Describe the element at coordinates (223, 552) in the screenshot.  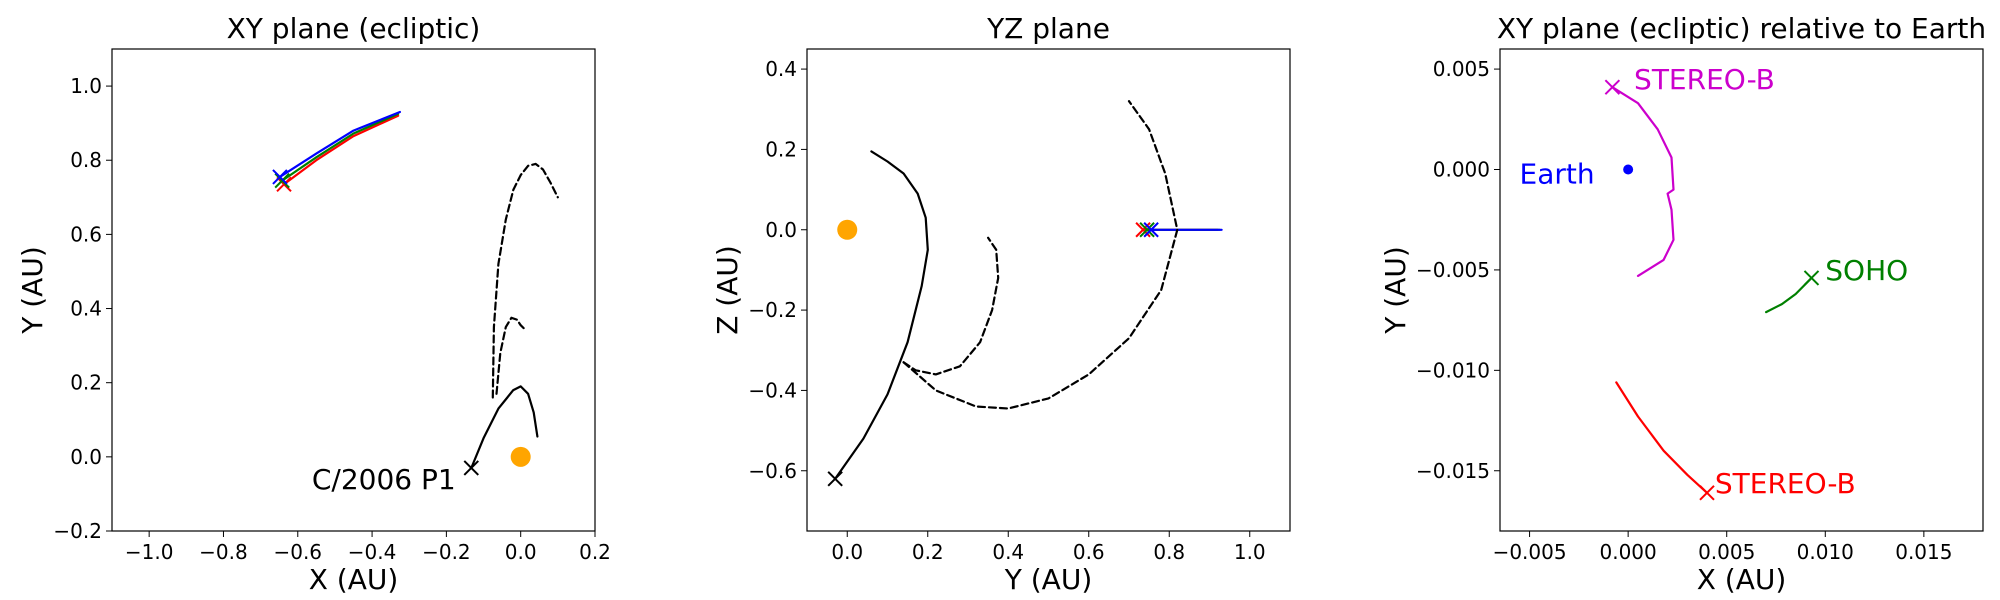
I see `x-tick-label: −0.8` at that location.